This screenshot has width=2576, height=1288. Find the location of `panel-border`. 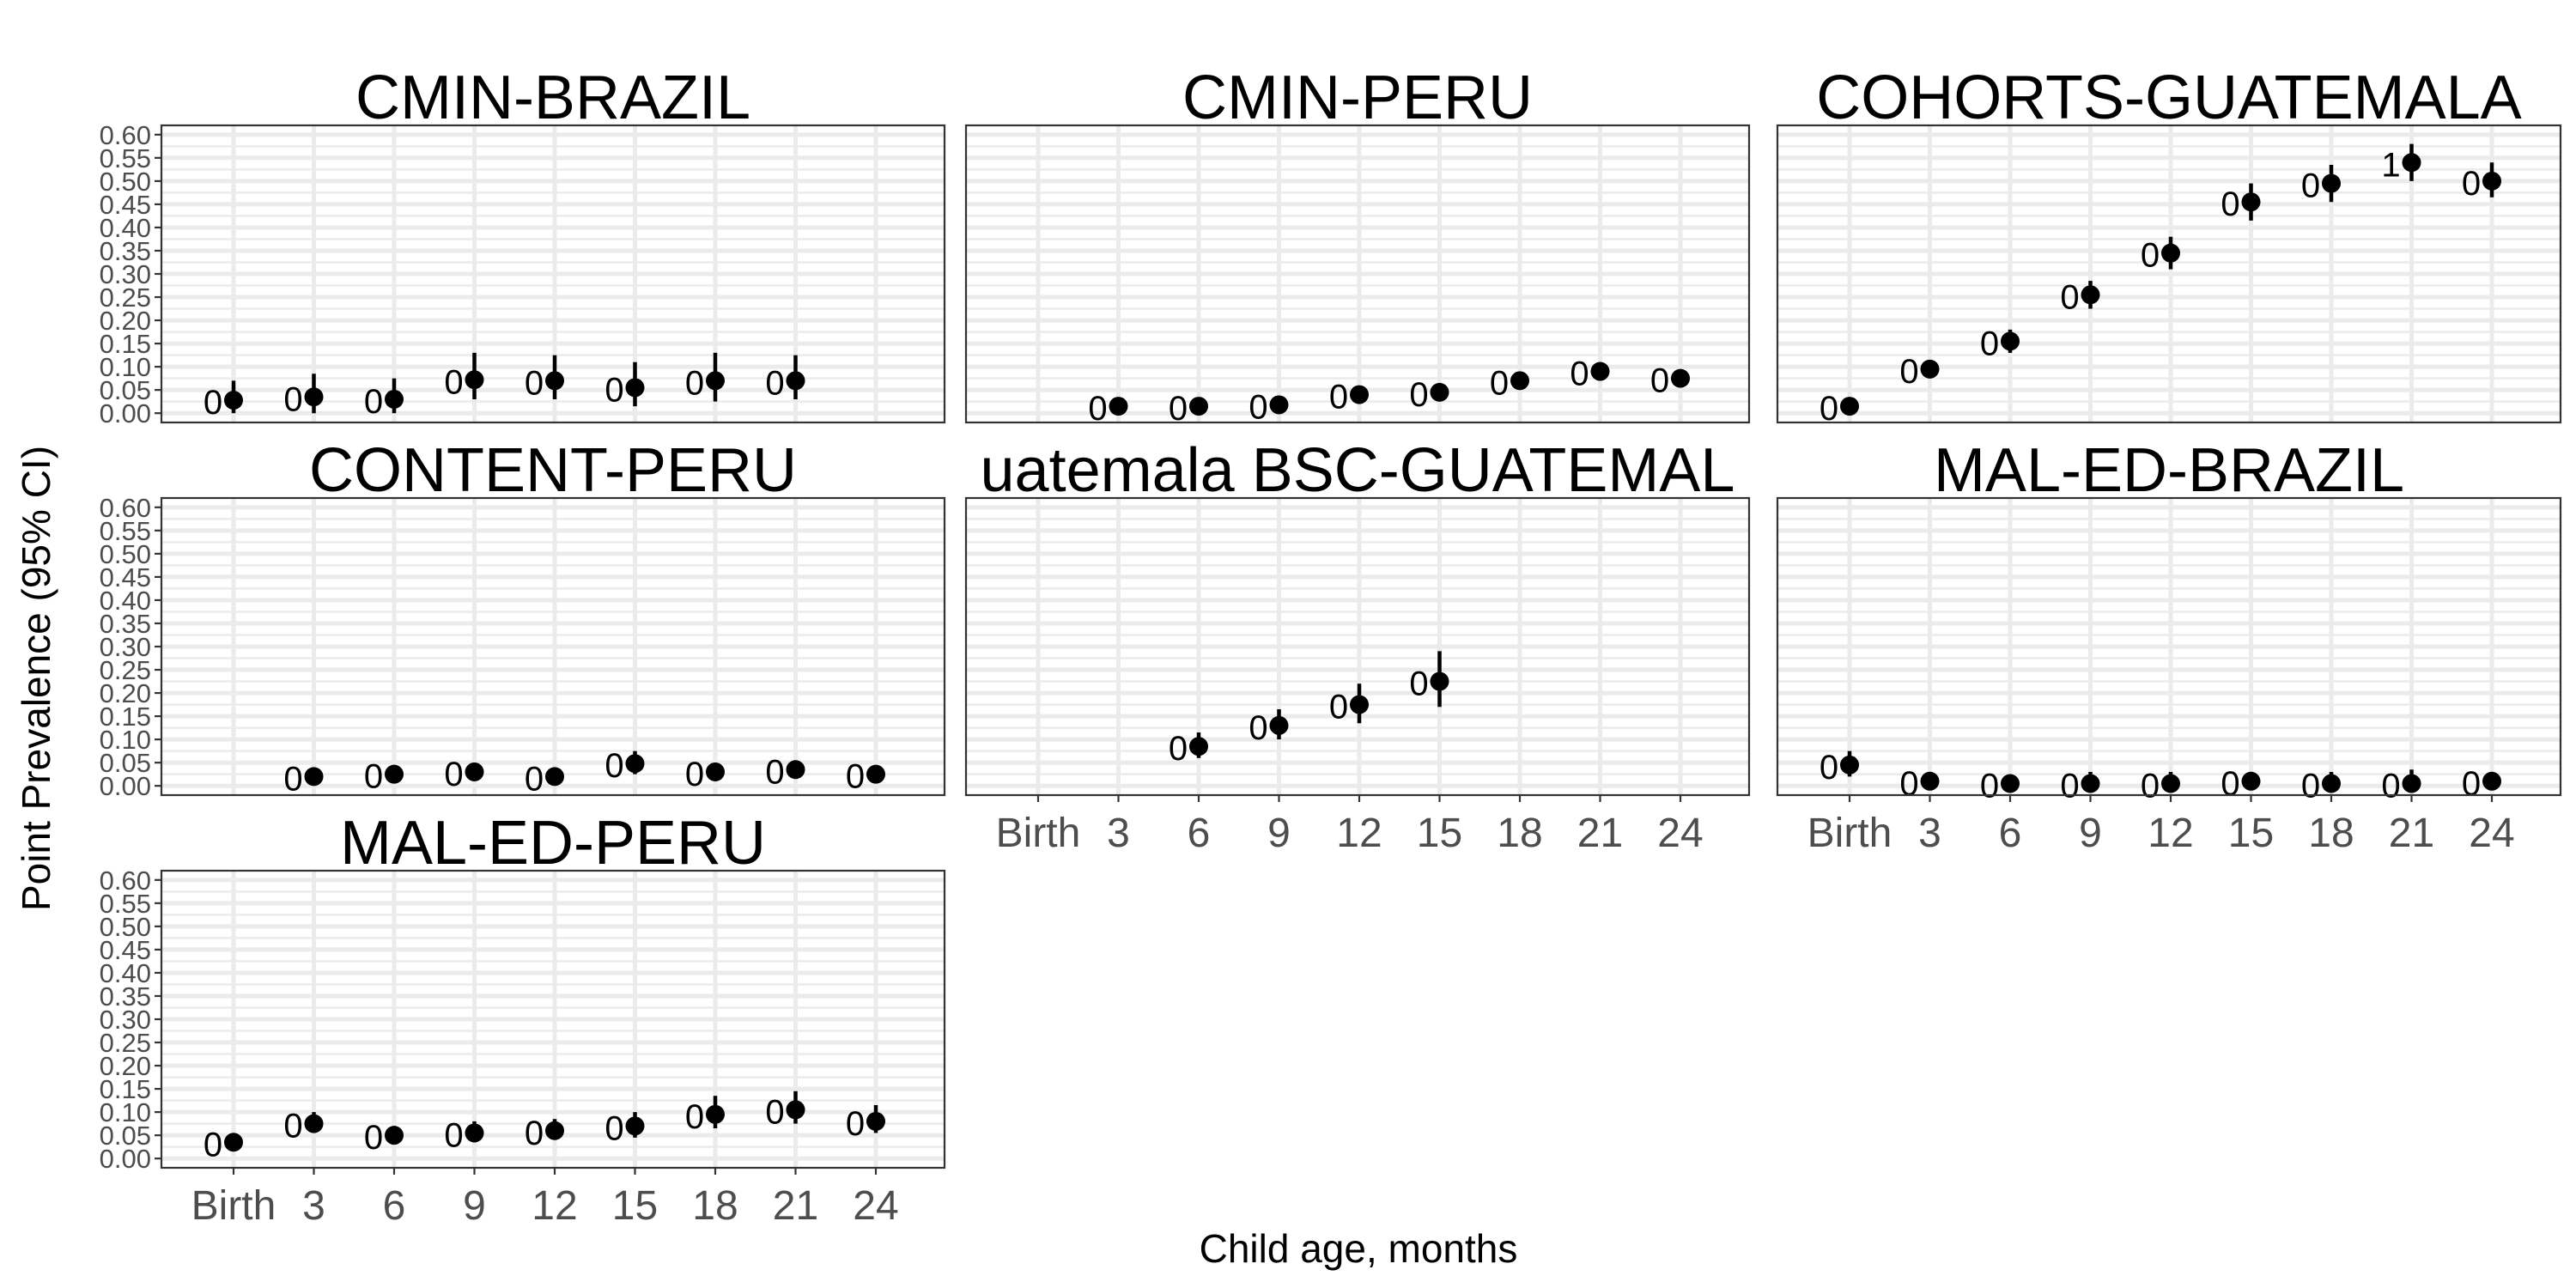

panel-border is located at coordinates (2169, 647).